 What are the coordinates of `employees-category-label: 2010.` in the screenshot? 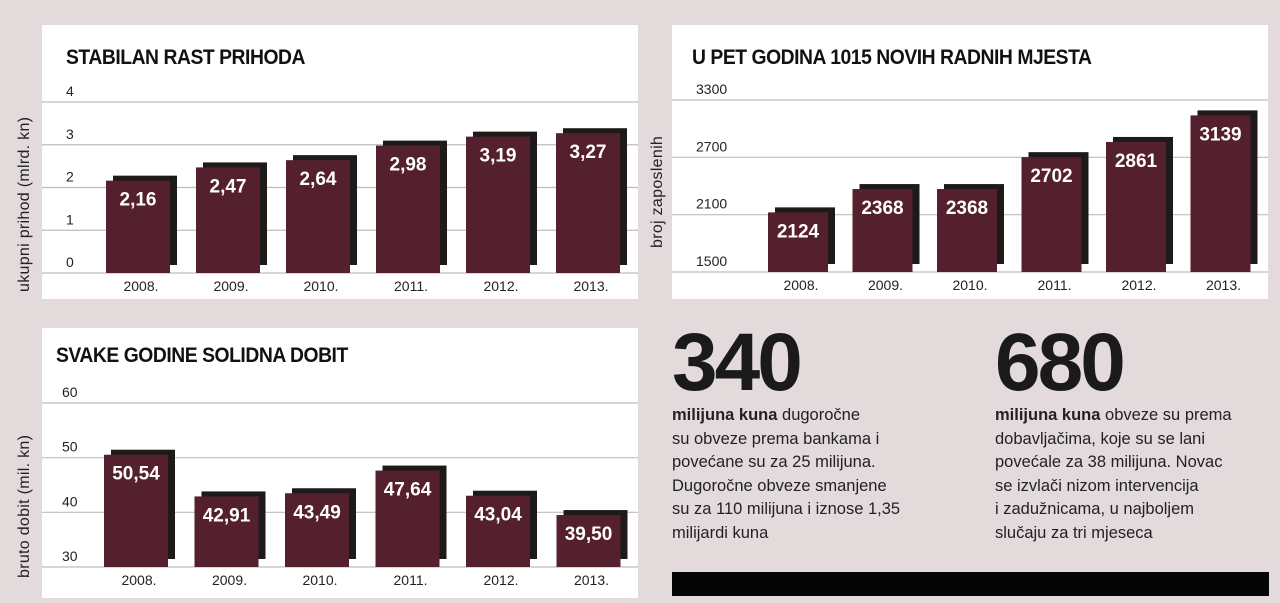 It's located at (969, 285).